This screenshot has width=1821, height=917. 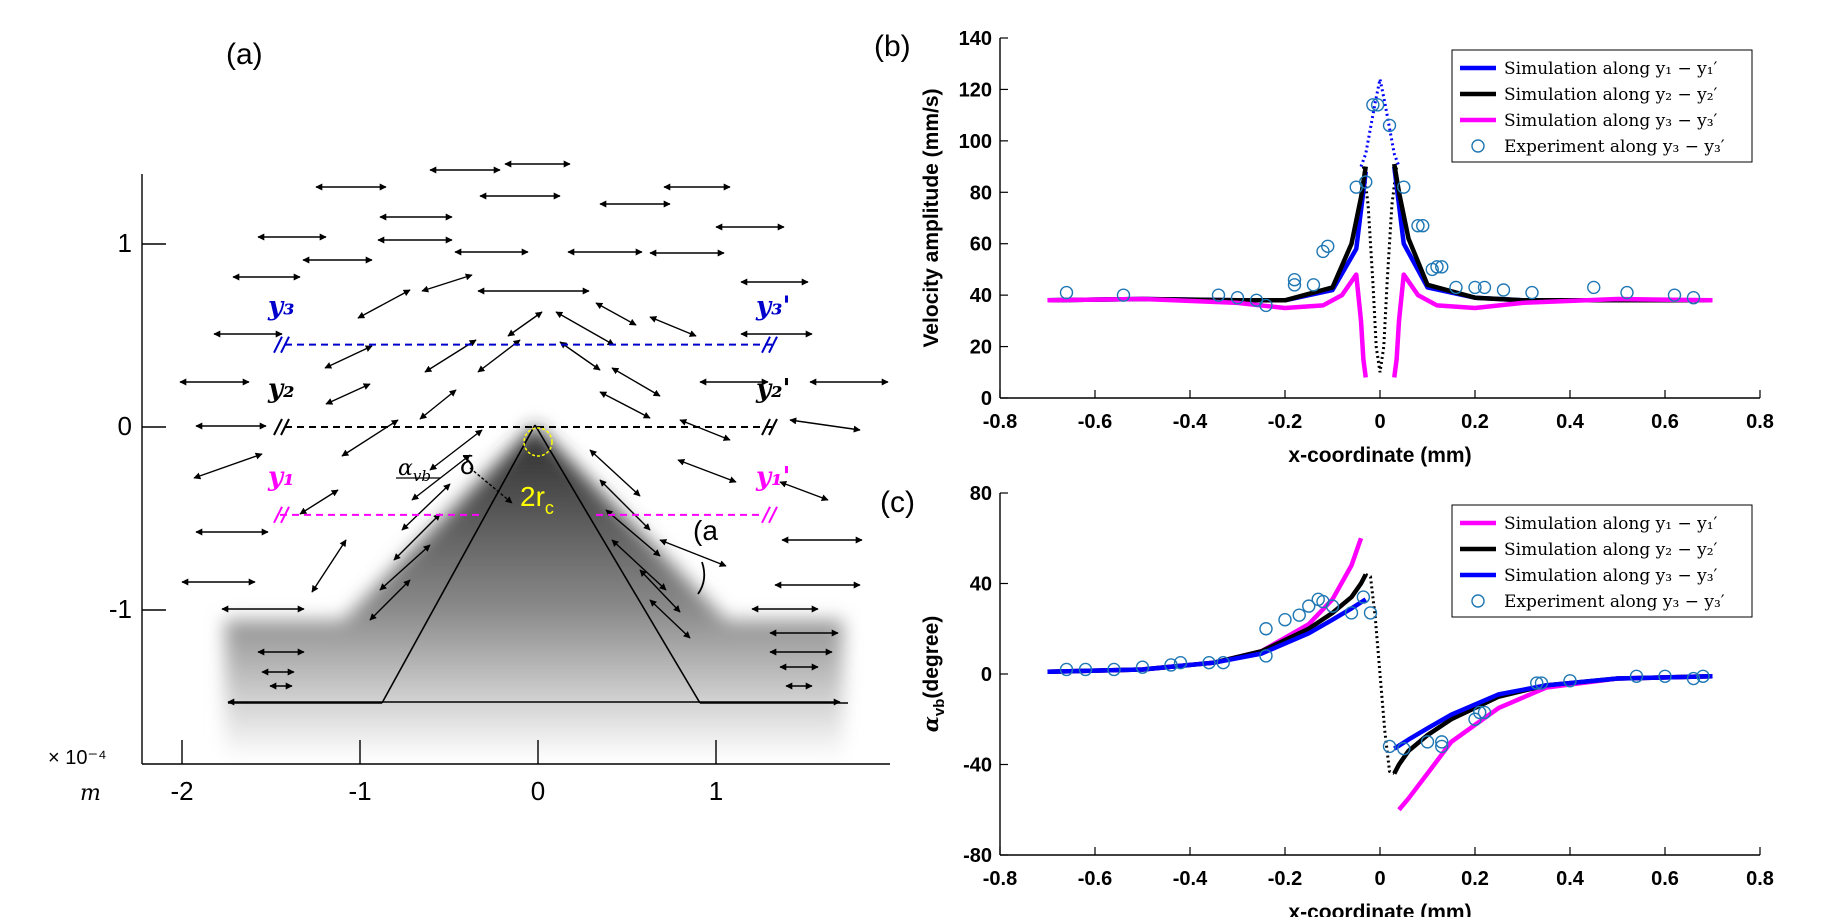 I want to click on a-ytick-label: -1, so click(x=120, y=609).